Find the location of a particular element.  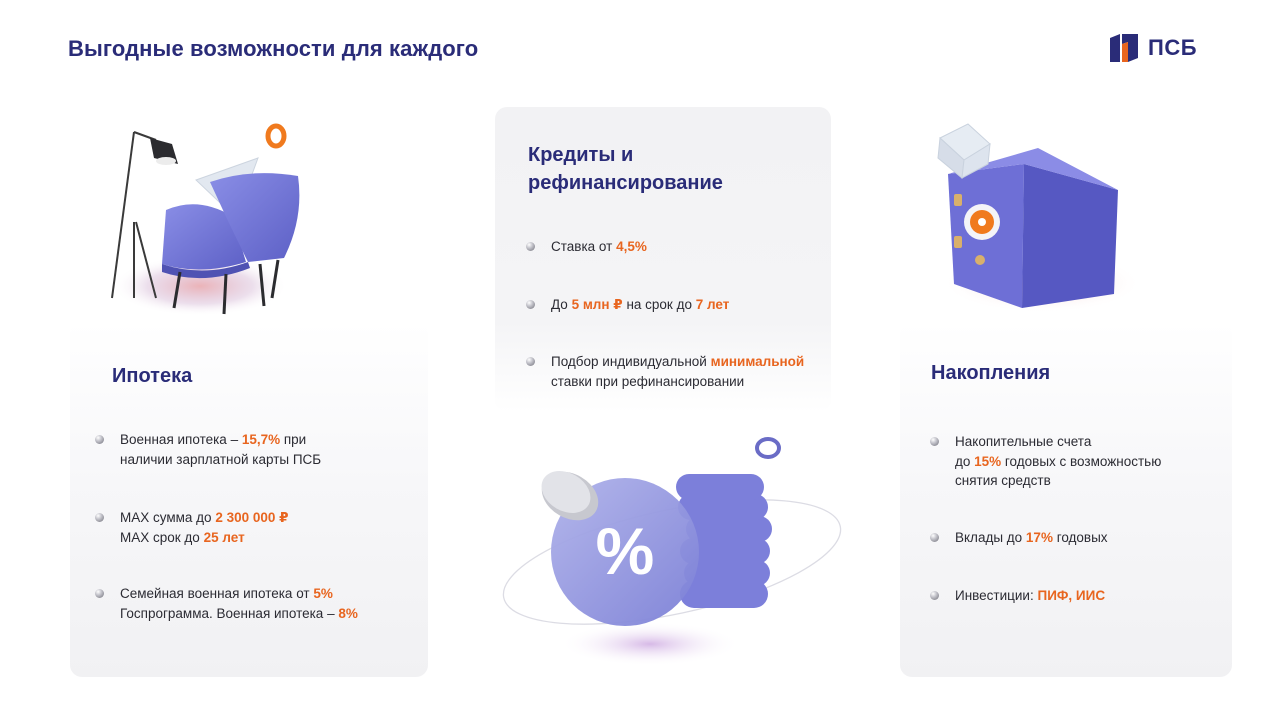

bullet-line: наличии зарплатной карты ПСБ is located at coordinates (220, 460).